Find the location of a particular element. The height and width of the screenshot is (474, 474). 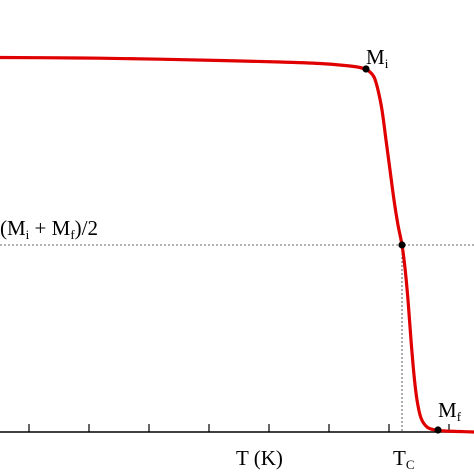

x-axis-title: T (K) is located at coordinates (259, 458).